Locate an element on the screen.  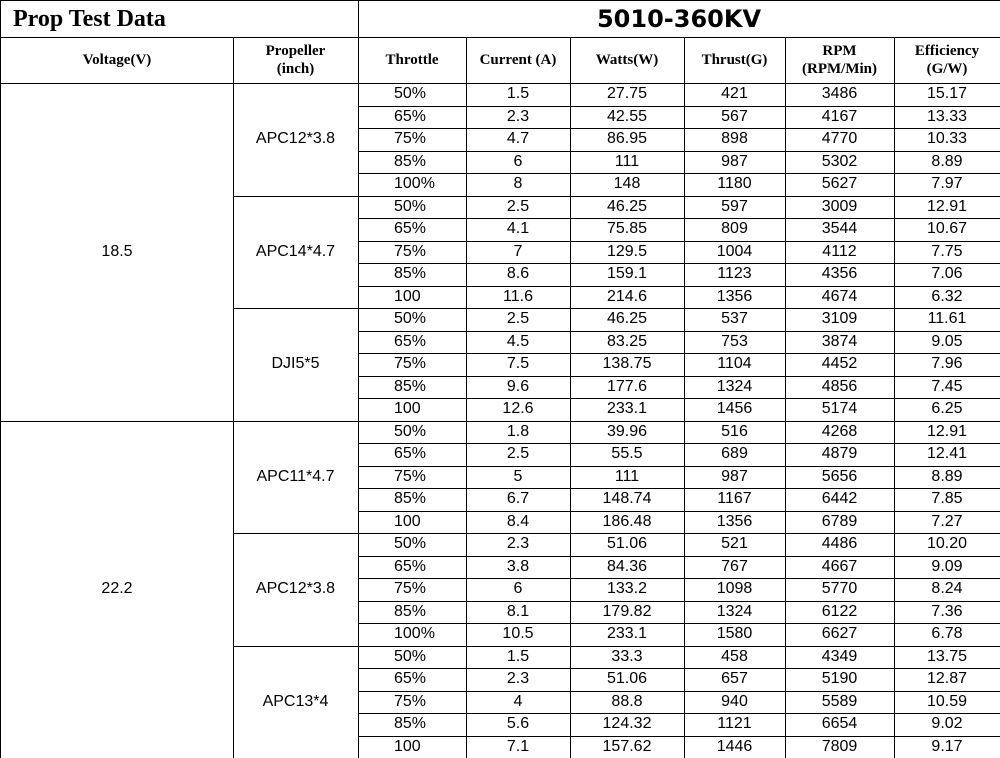
cell-text: 6.78 is located at coordinates (947, 634).